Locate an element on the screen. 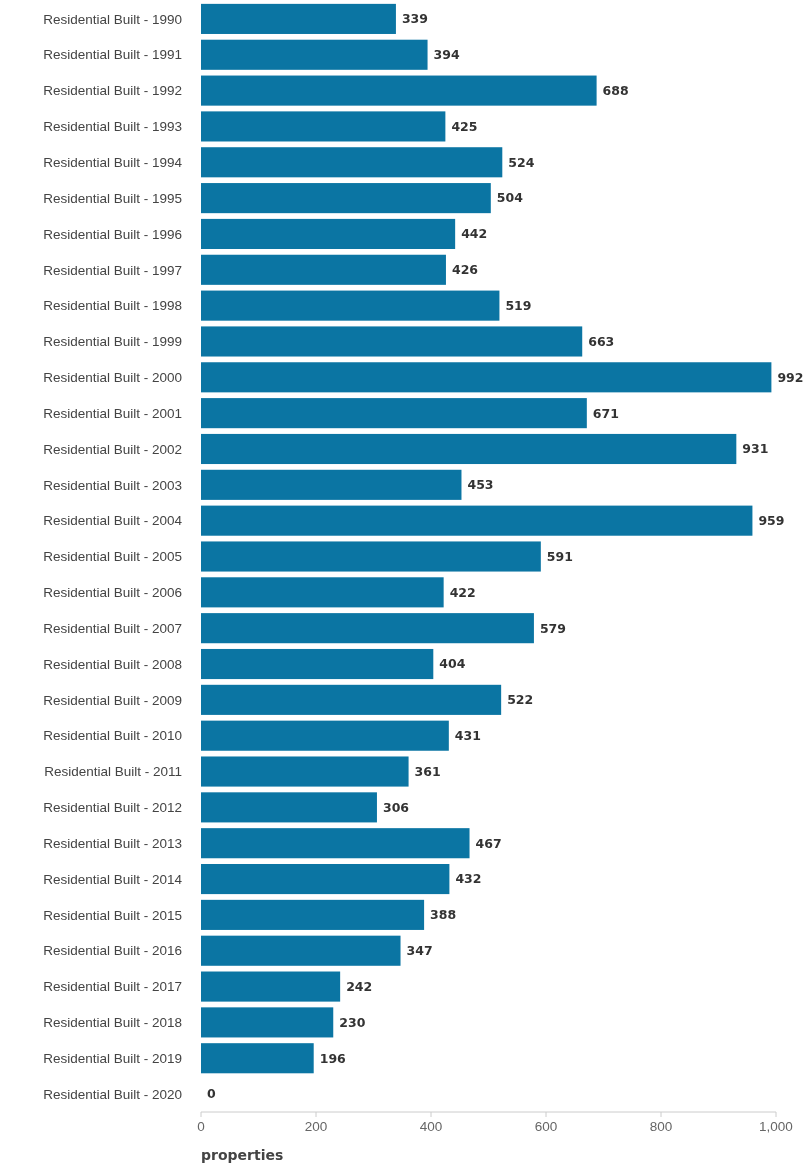 The height and width of the screenshot is (1165, 810). data-label: 992 is located at coordinates (790, 377).